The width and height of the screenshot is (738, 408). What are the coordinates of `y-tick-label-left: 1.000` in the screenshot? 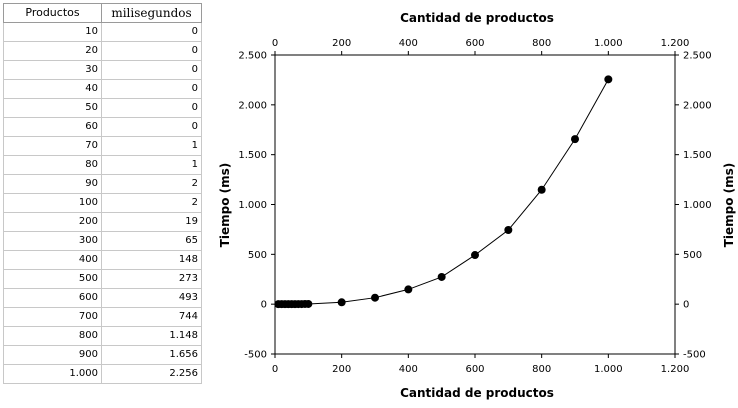 It's located at (252, 205).